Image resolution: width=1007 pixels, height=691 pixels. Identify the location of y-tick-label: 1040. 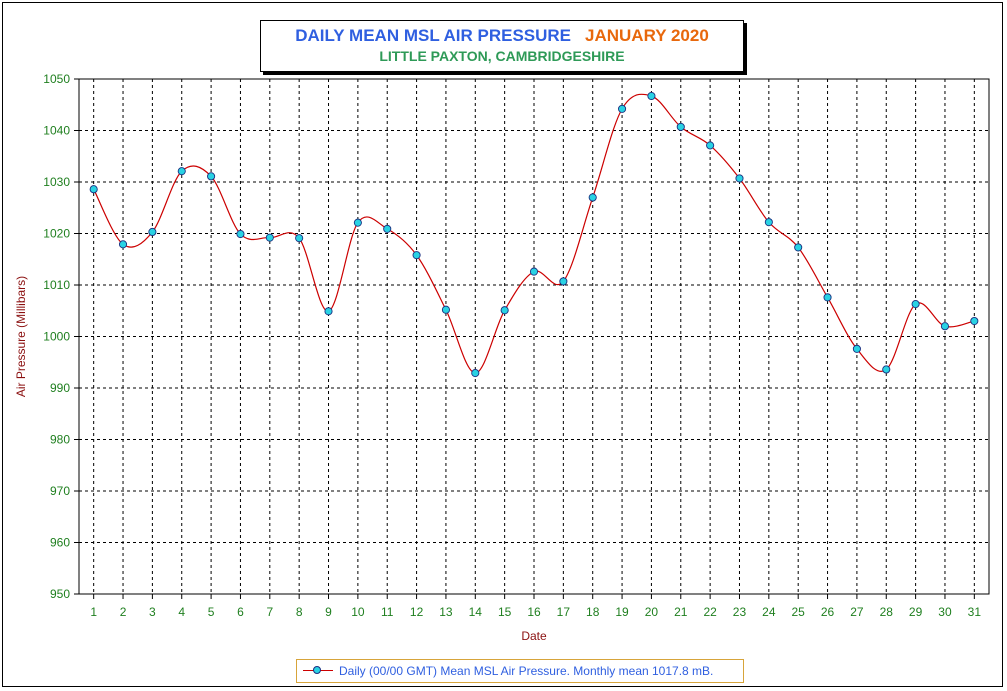
(56, 131).